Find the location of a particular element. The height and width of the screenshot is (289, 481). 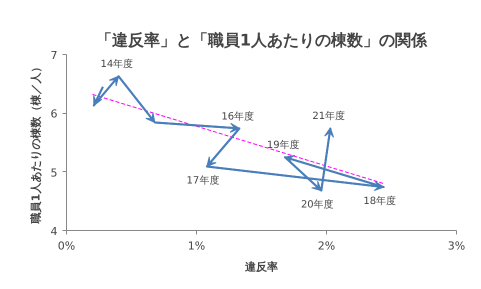

annotation: 19年度 is located at coordinates (283, 145).